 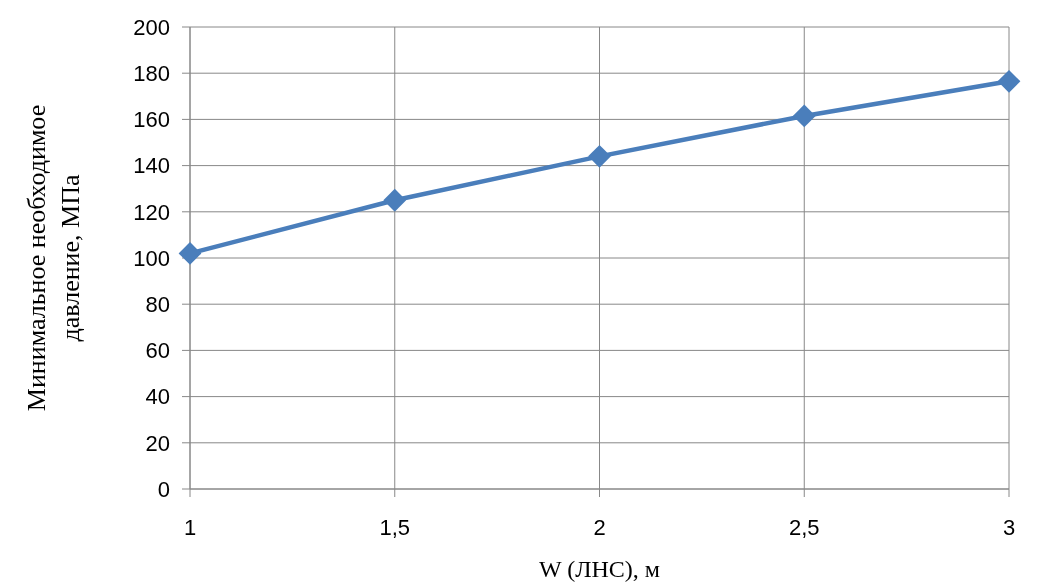 What do you see at coordinates (163, 489) in the screenshot?
I see `y-tick-label: 0` at bounding box center [163, 489].